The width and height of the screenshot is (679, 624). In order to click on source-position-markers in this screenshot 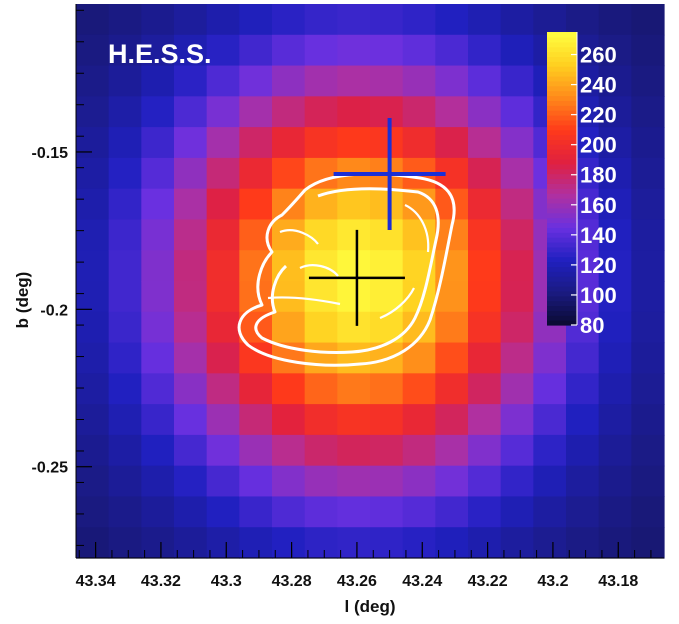, I will do `click(377, 221)`.